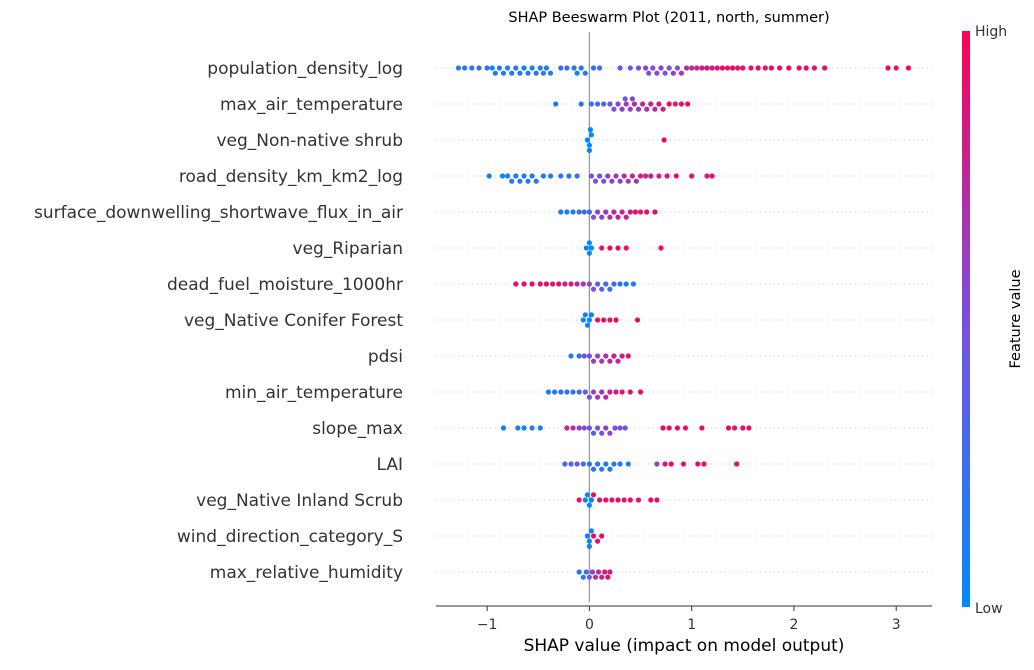 This screenshot has height=670, width=1034. Describe the element at coordinates (668, 18) in the screenshot. I see `chart-title: SHAP Beeswarm Plot (2011, north, summer)` at that location.